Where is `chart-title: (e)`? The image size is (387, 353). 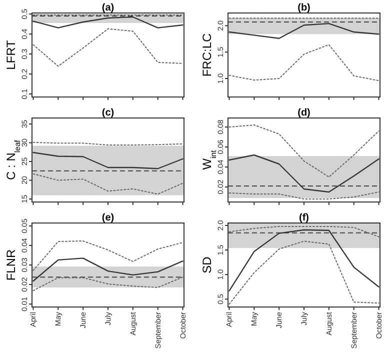
chart-title: (e) is located at coordinates (108, 218).